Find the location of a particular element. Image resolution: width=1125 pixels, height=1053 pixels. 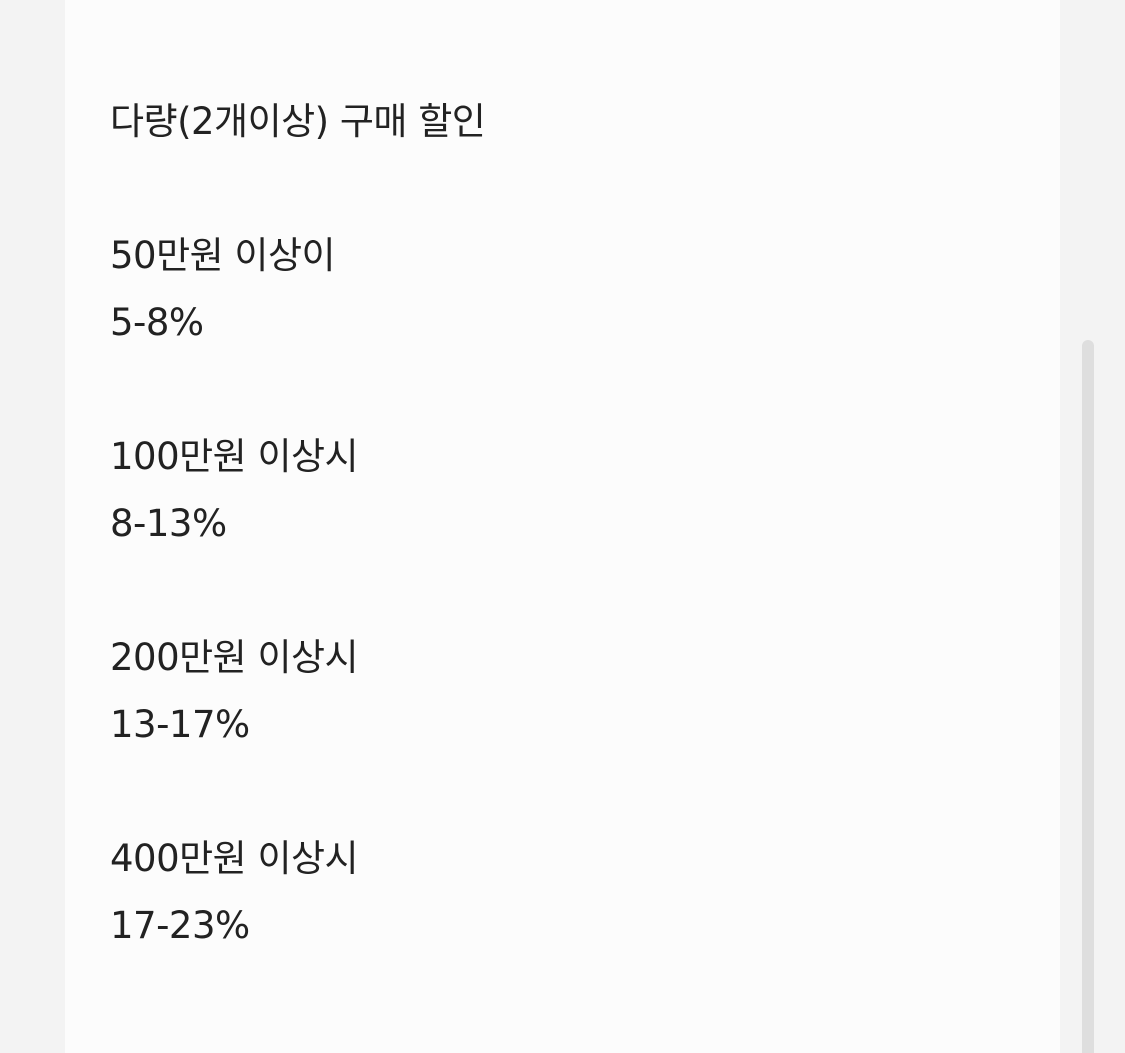

tier-discount: 13-17% is located at coordinates (180, 724).